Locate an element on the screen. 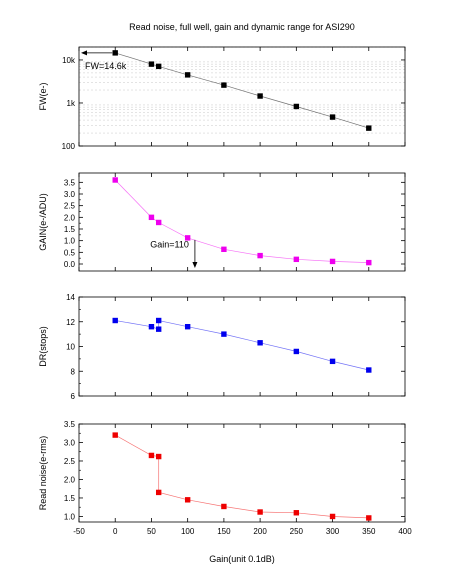 The width and height of the screenshot is (452, 584). x-tick-label: 200 is located at coordinates (260, 531).